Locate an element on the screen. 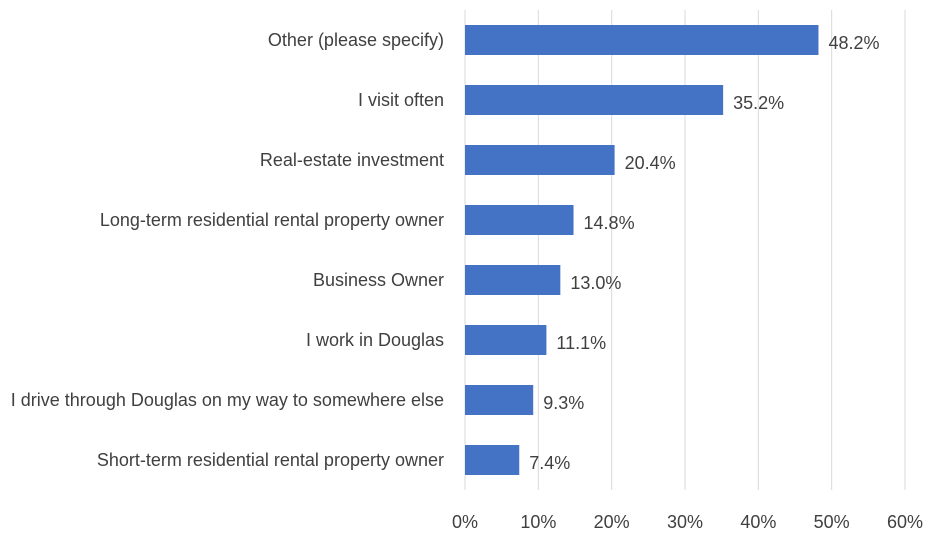  x-tick-label: 40% is located at coordinates (758, 522).